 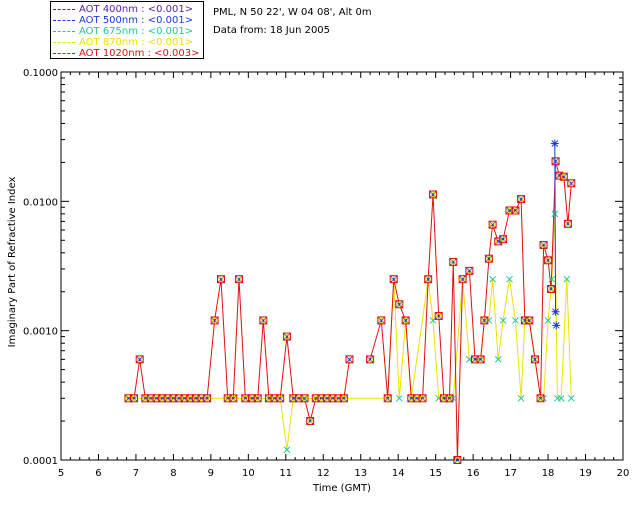 I want to click on x-tick-label: 16, so click(x=473, y=473).